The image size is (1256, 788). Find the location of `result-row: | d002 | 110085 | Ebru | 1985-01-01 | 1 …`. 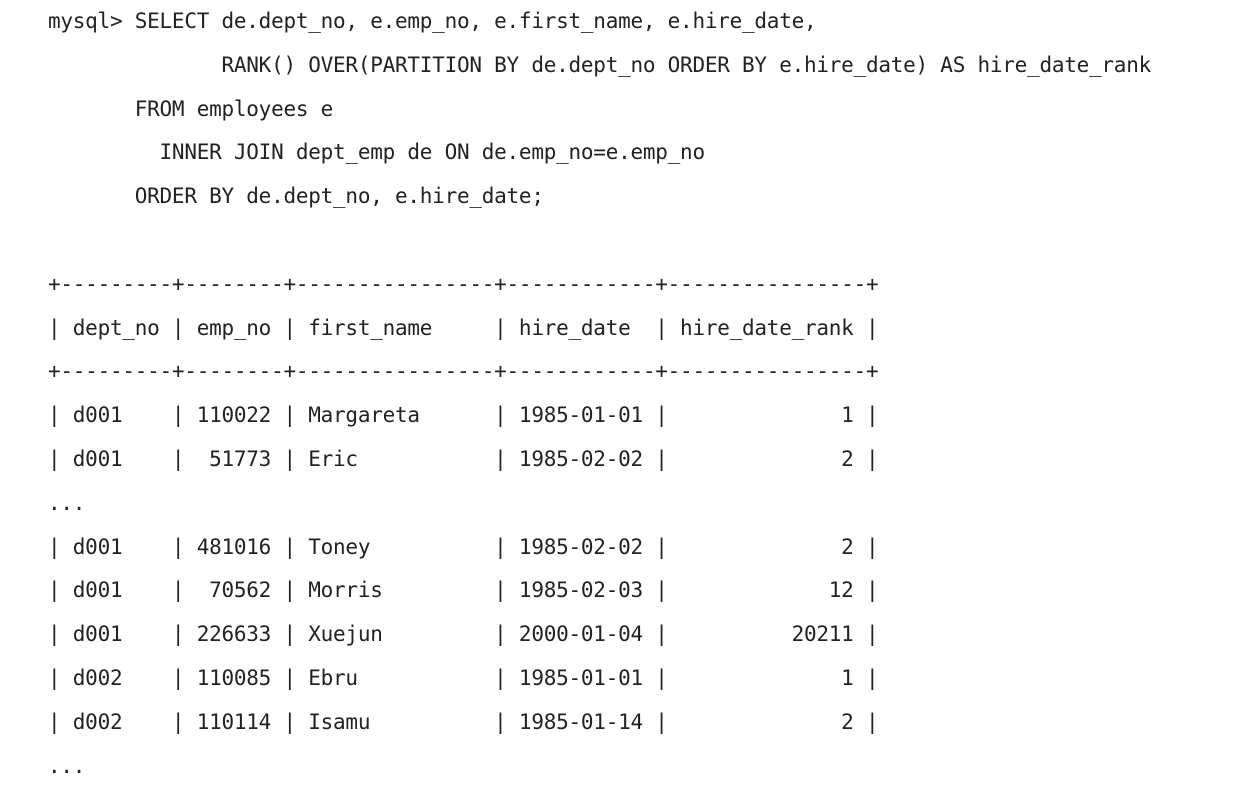

result-row: | d002 | 110085 | Ebru | 1985-01-01 | 1 … is located at coordinates (463, 677).